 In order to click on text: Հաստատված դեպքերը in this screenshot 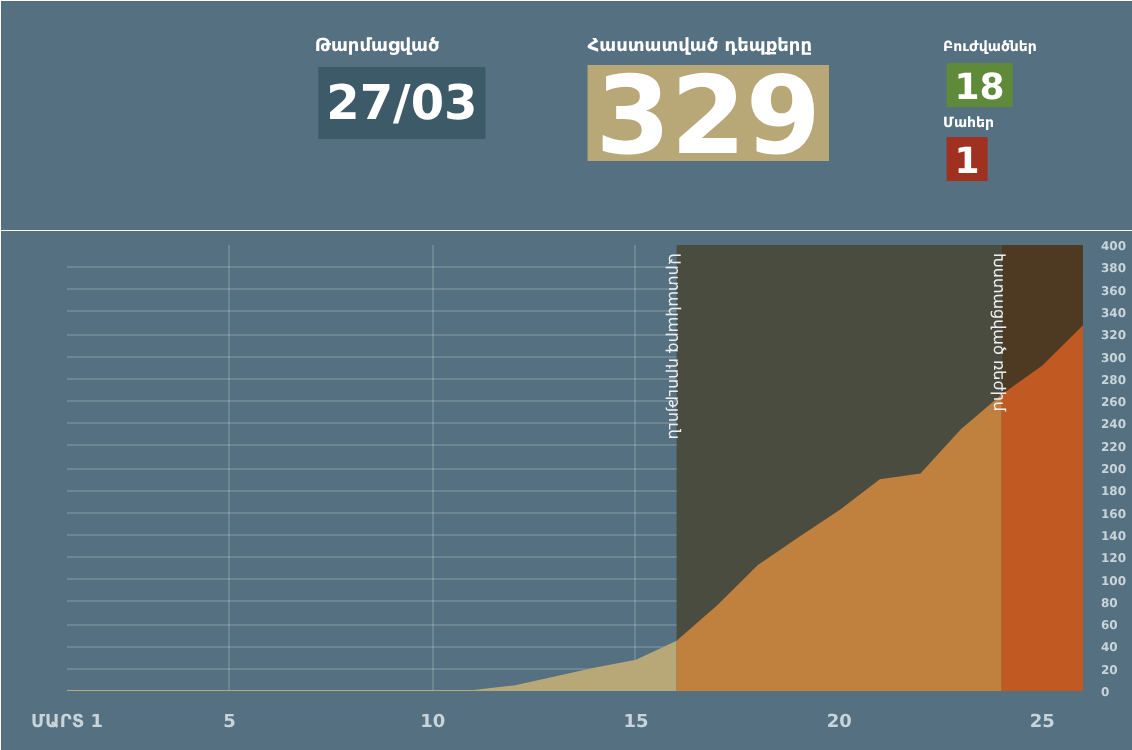, I will do `click(700, 47)`.